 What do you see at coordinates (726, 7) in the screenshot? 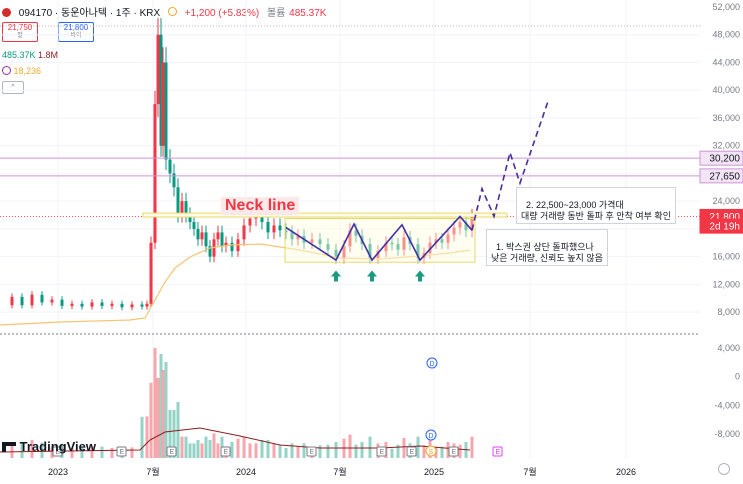
I see `price-tick-label: 52,000` at bounding box center [726, 7].